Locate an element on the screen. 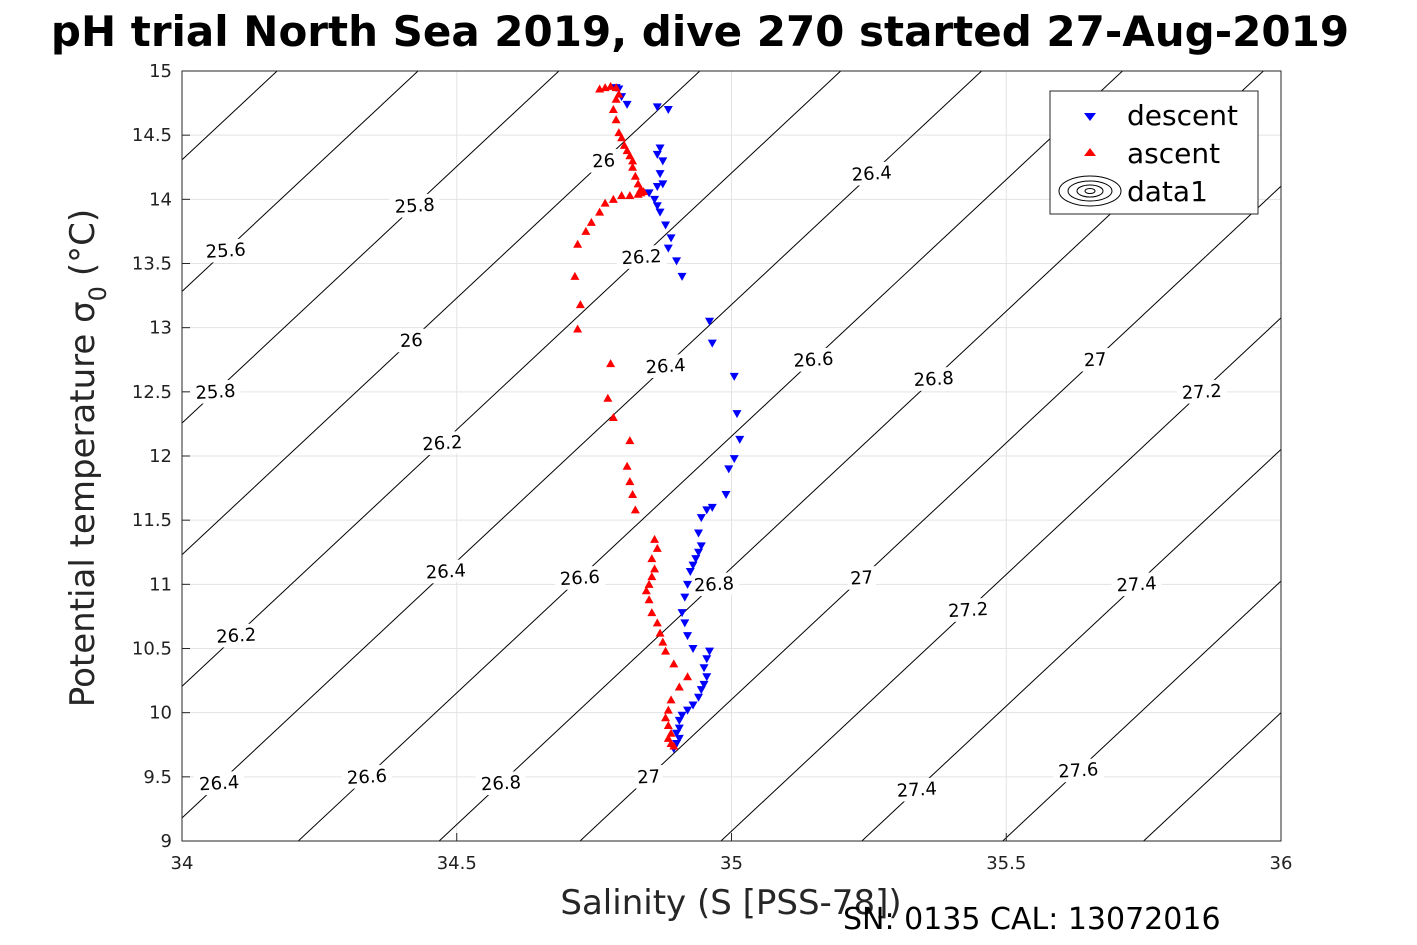 The height and width of the screenshot is (945, 1417). contour-label-text: 27.2 is located at coordinates (1201, 392).